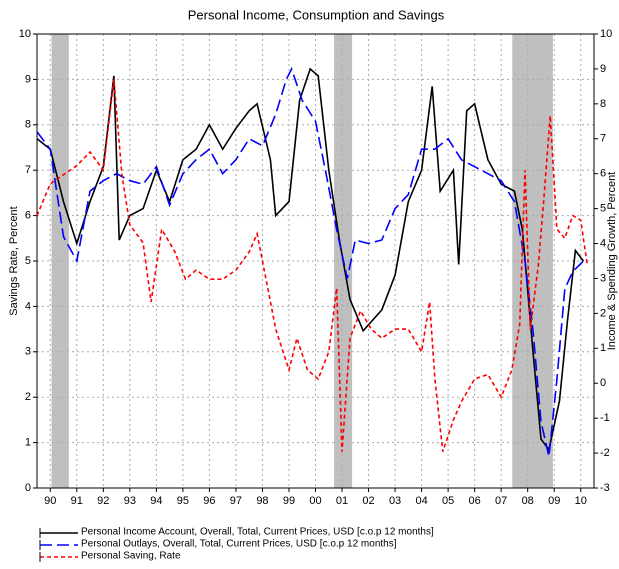 The height and width of the screenshot is (569, 619). What do you see at coordinates (554, 501) in the screenshot?
I see `x-tick-label: 09` at bounding box center [554, 501].